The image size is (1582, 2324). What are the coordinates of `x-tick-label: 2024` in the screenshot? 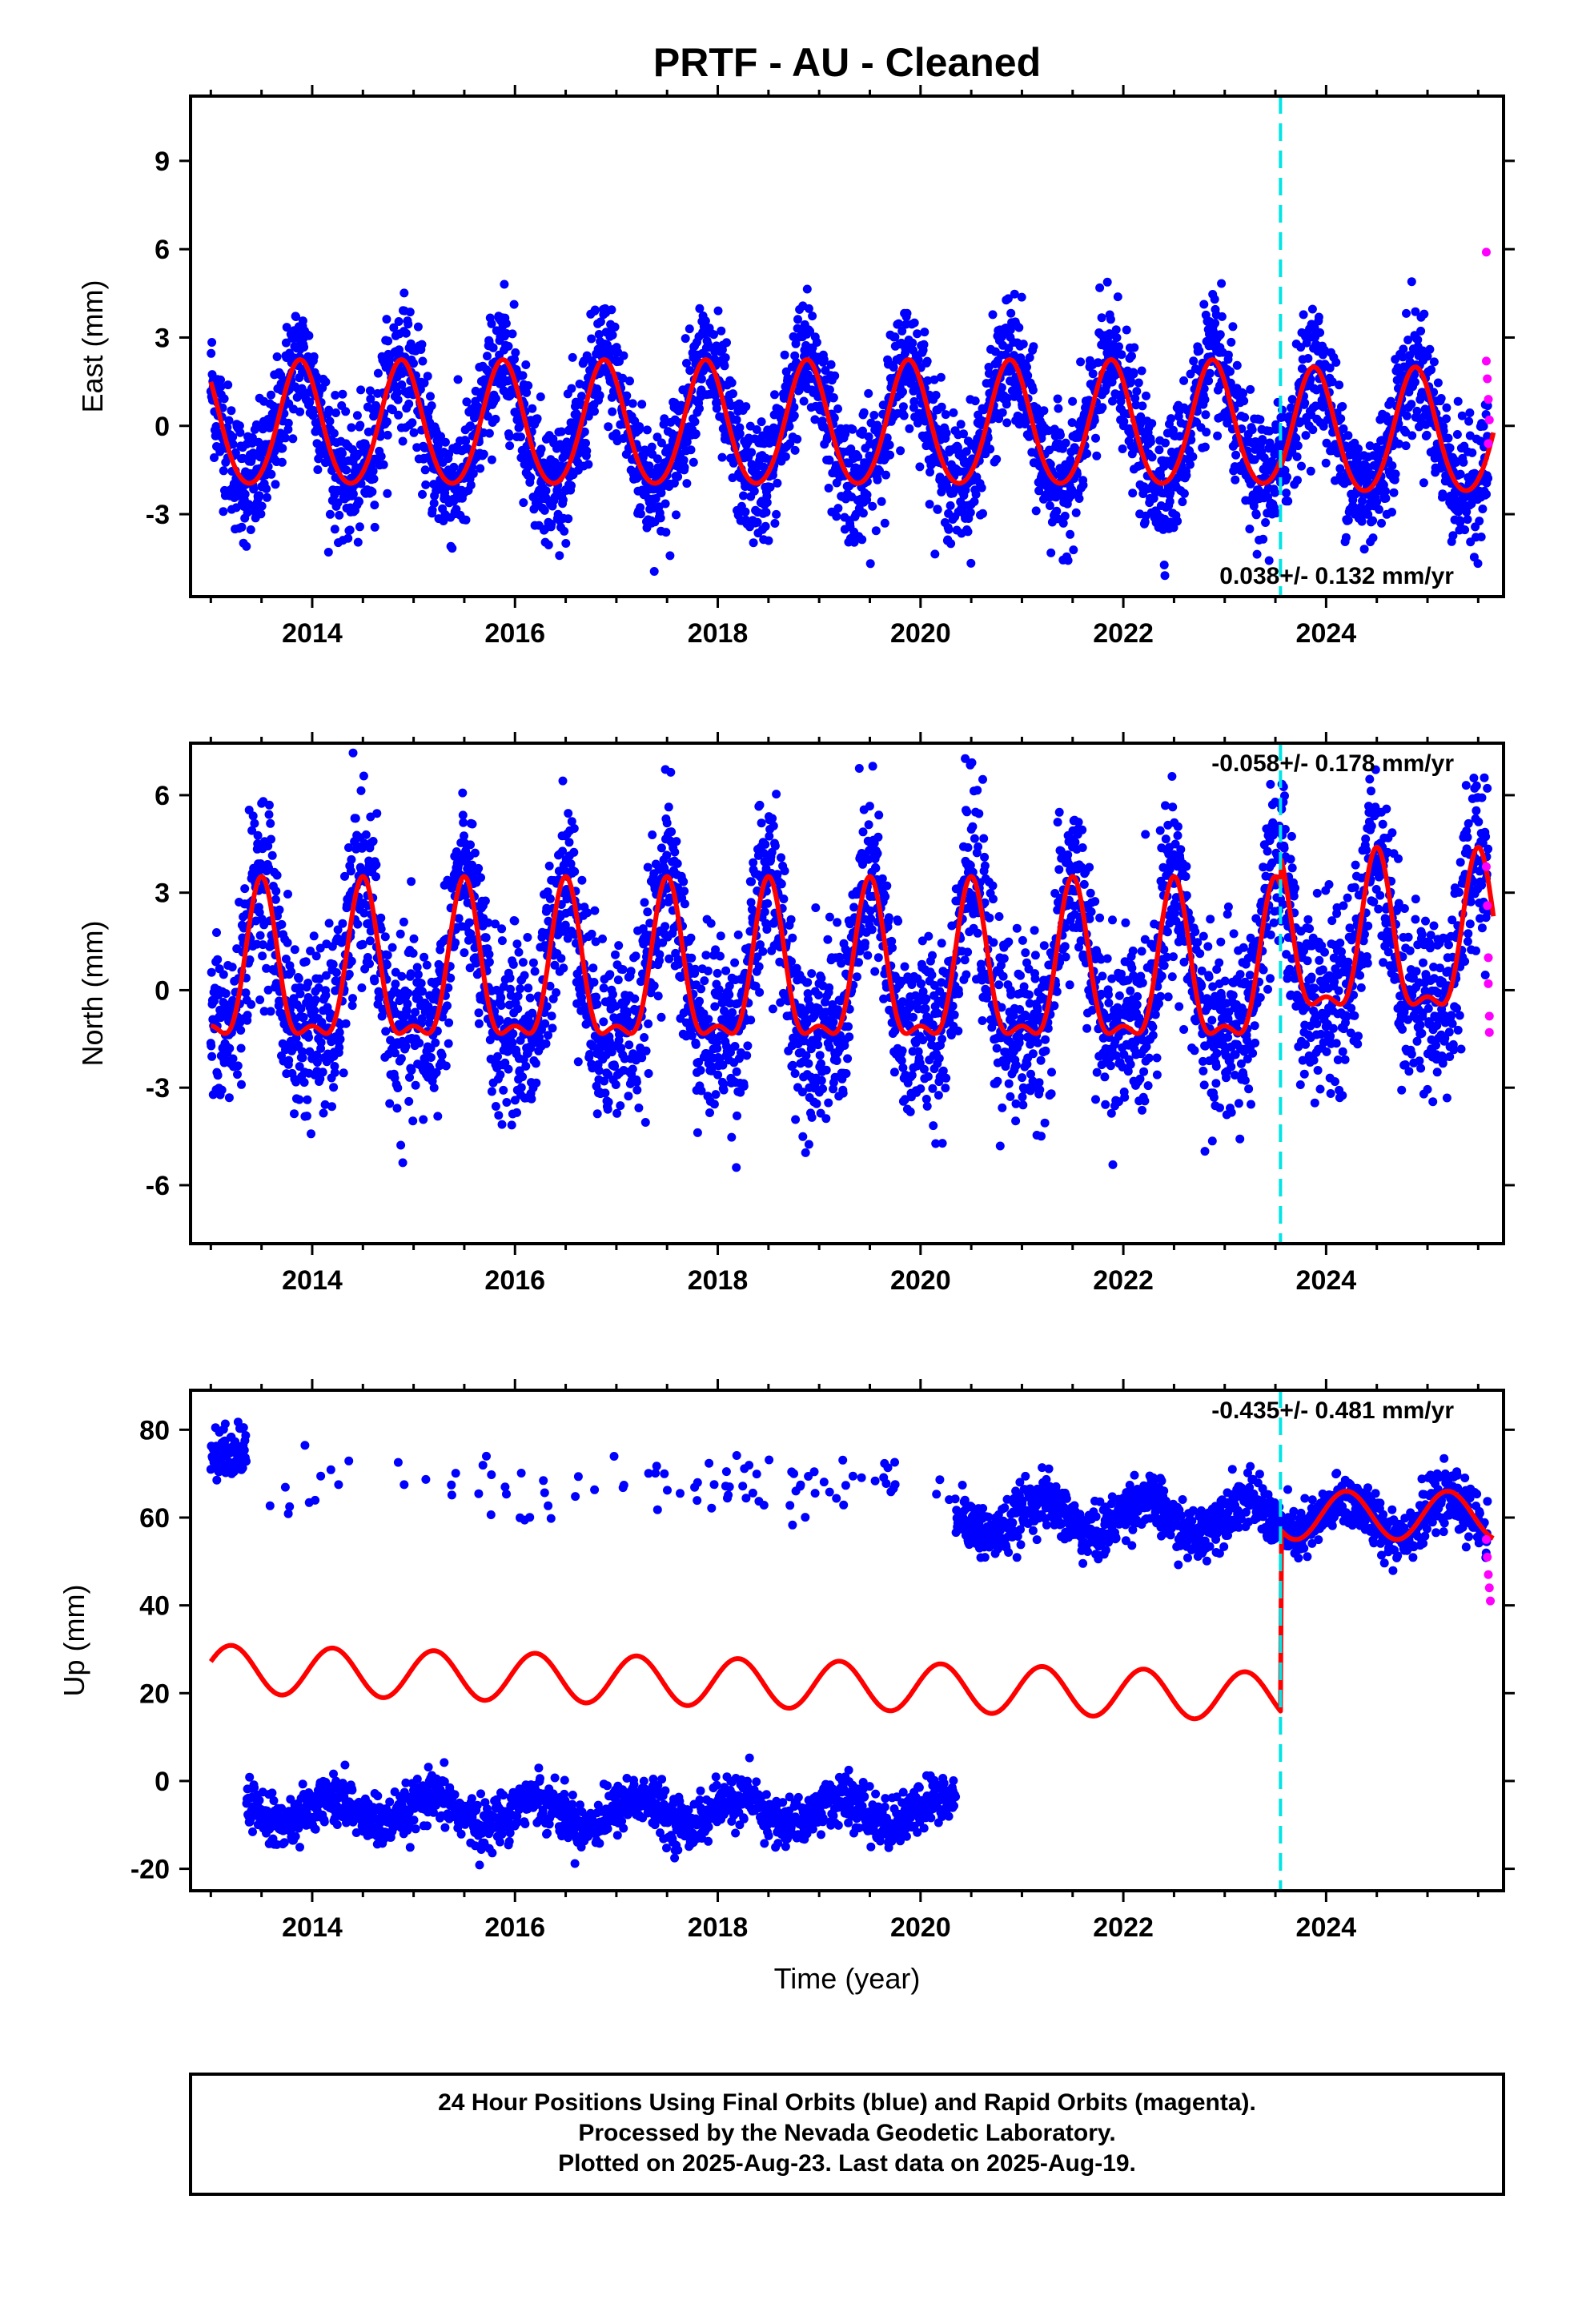 It's located at (1327, 633).